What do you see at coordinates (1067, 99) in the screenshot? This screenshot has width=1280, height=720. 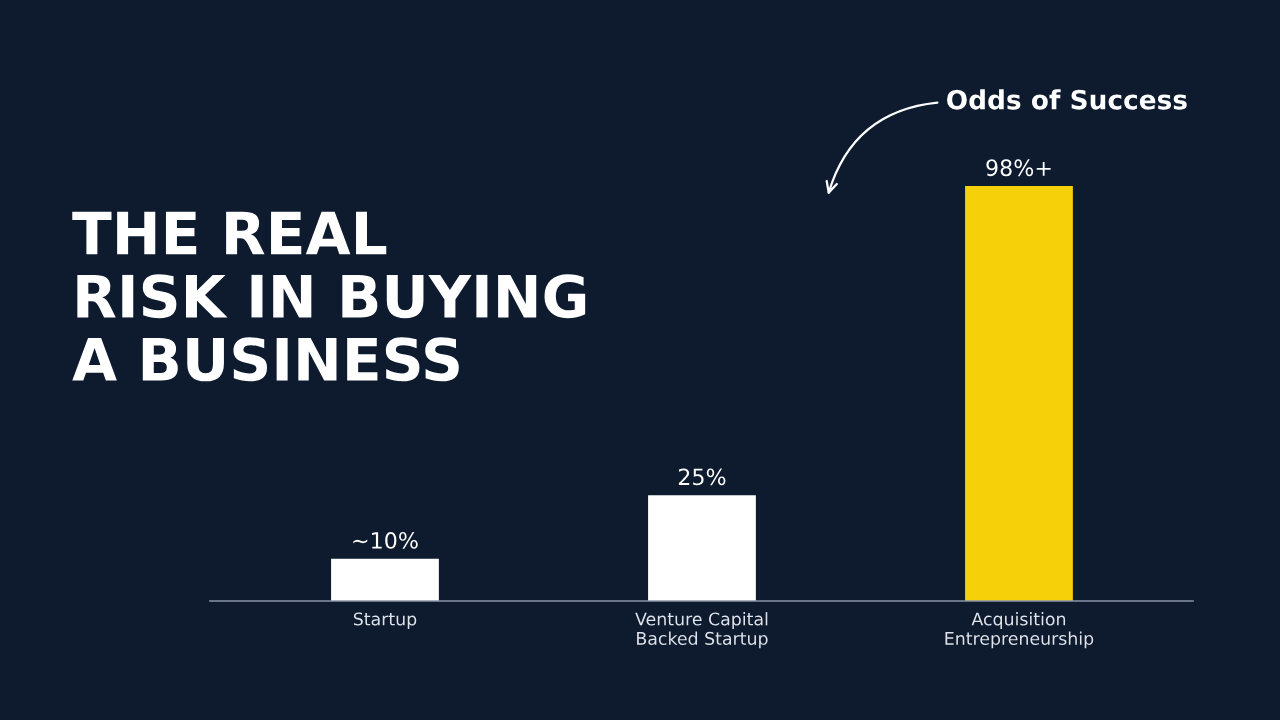 I see `text: Odds of Success` at bounding box center [1067, 99].